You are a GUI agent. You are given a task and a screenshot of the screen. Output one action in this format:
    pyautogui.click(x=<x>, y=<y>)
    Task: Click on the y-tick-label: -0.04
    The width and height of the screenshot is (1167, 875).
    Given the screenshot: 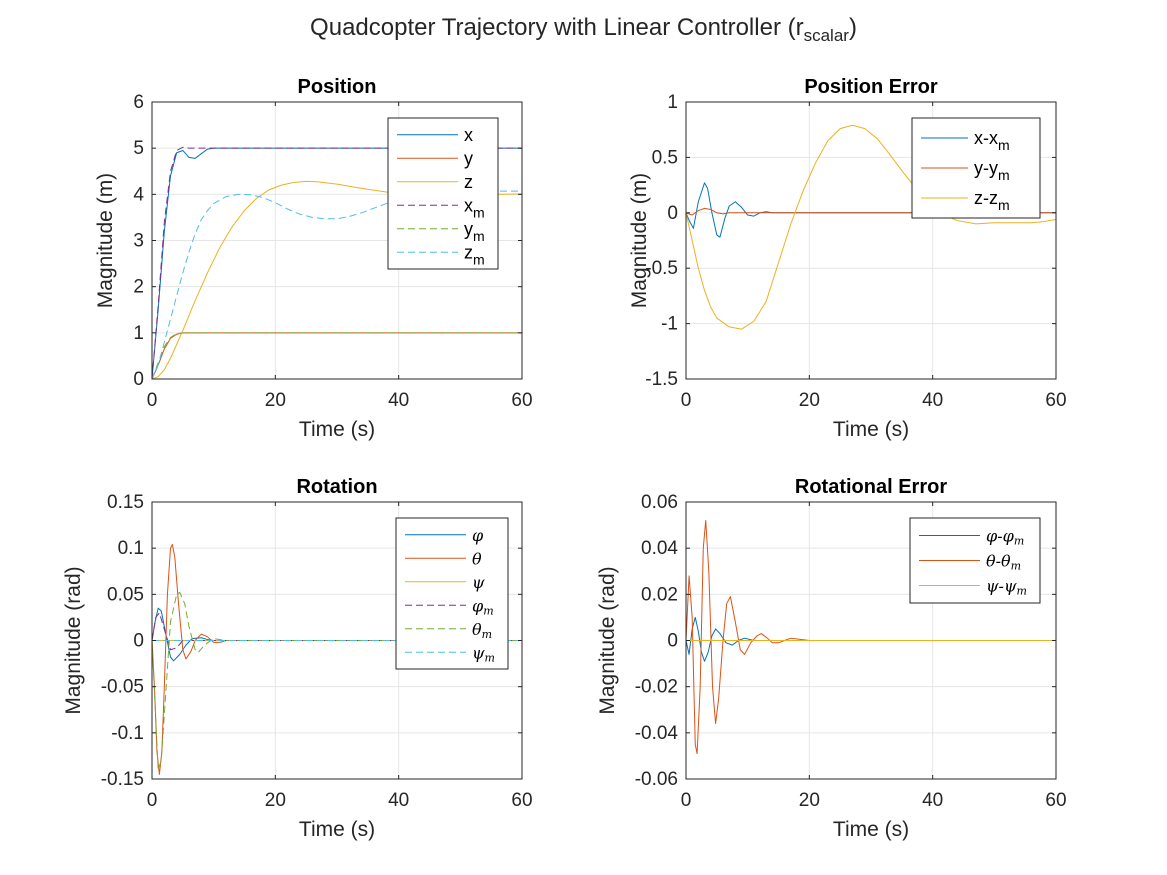 What is the action you would take?
    pyautogui.click(x=657, y=733)
    